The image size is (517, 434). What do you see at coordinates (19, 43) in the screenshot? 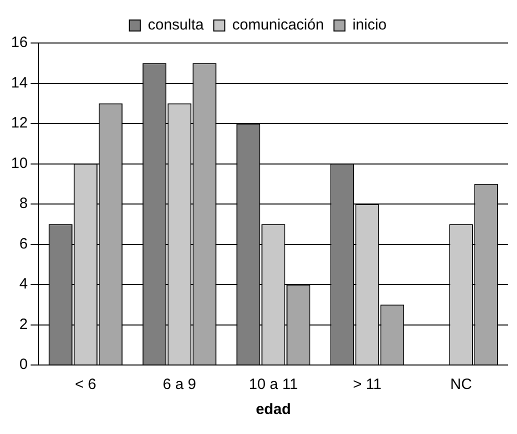
I see `y-tick-label: 16` at bounding box center [19, 43].